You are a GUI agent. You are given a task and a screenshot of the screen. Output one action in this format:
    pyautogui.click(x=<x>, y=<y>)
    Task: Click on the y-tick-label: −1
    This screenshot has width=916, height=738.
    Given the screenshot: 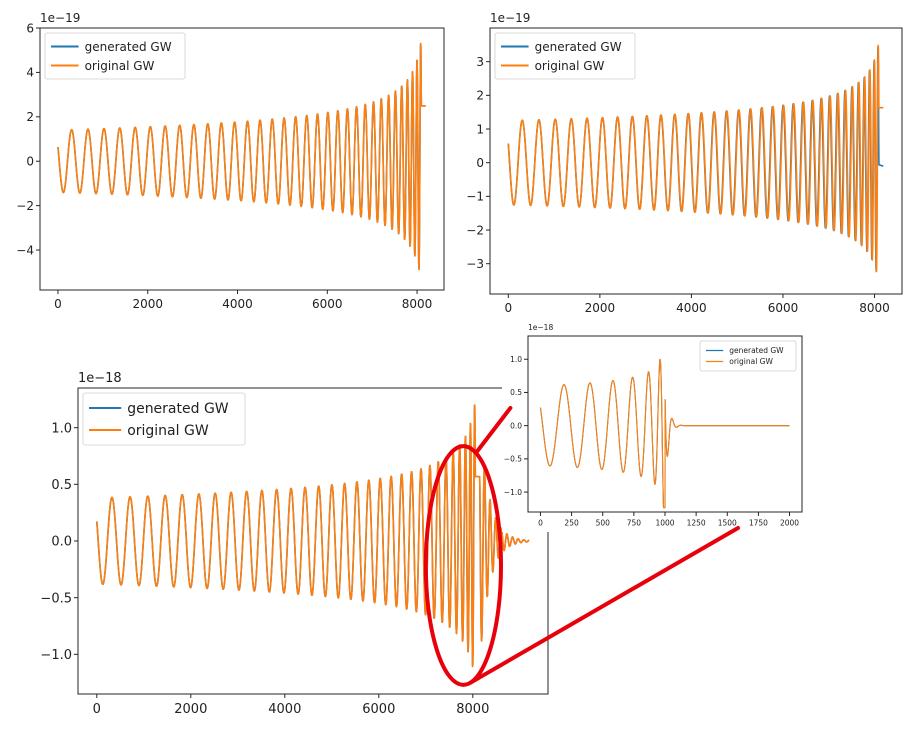 What is the action you would take?
    pyautogui.click(x=475, y=197)
    